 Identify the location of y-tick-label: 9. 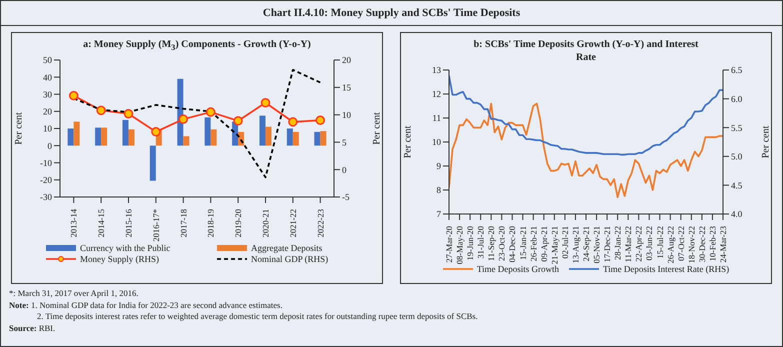
(439, 166).